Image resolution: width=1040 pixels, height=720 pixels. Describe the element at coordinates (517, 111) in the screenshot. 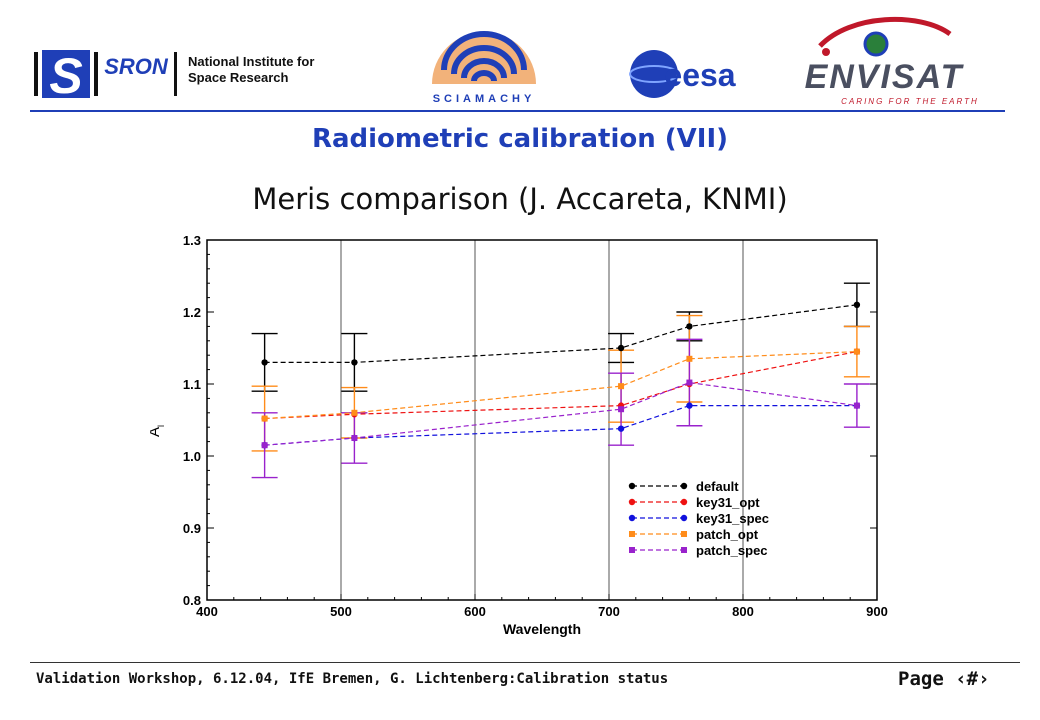

I see `header-divider` at that location.